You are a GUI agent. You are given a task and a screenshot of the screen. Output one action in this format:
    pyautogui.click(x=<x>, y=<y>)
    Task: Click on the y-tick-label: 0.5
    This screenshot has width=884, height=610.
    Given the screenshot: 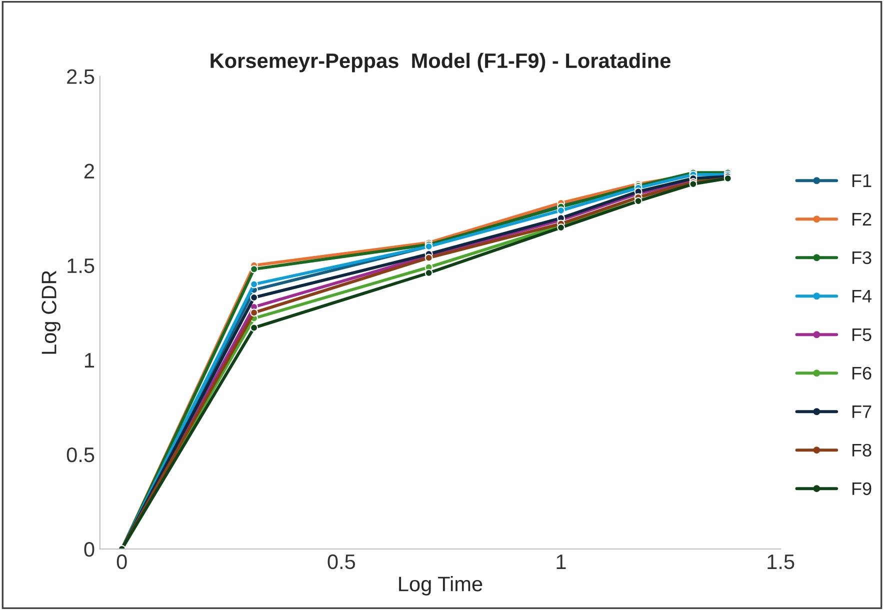 What is the action you would take?
    pyautogui.click(x=80, y=454)
    